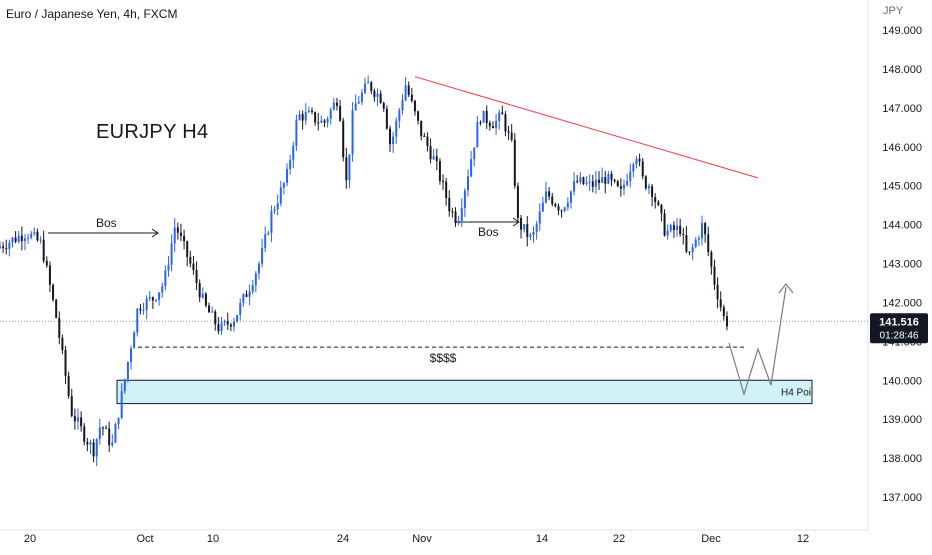  I want to click on poi-zone, so click(464, 392).